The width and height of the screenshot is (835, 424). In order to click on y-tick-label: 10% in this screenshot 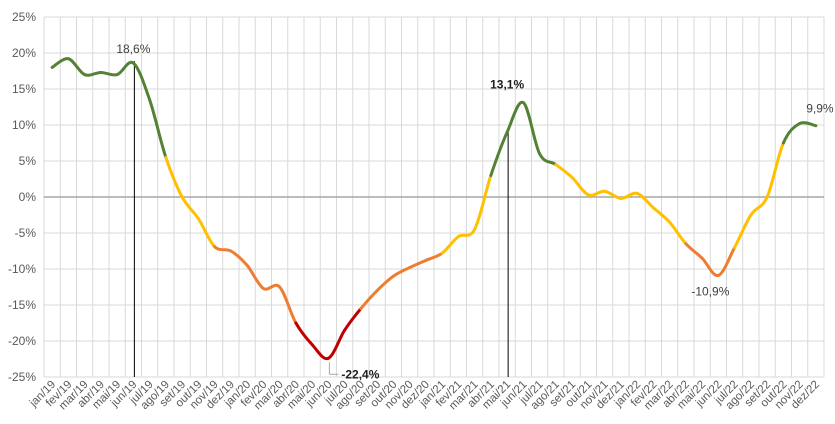, I will do `click(24, 125)`.